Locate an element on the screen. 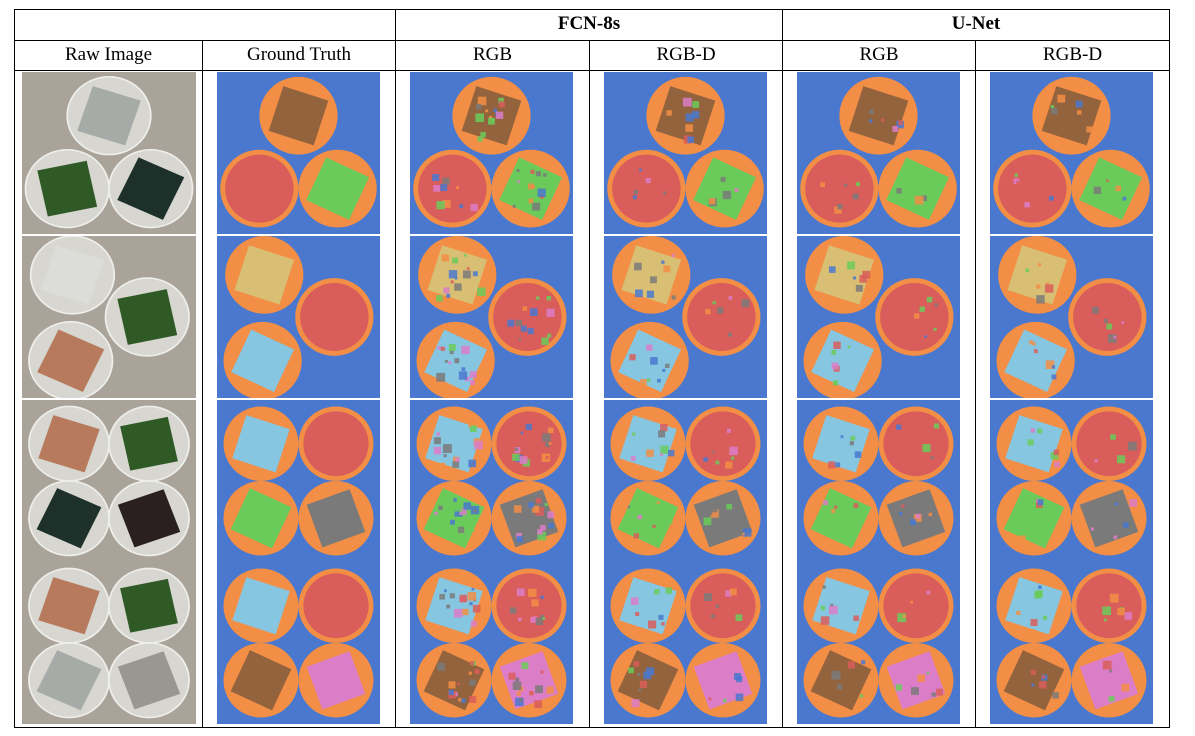  scene-3-raw-image-canvas is located at coordinates (109, 481).